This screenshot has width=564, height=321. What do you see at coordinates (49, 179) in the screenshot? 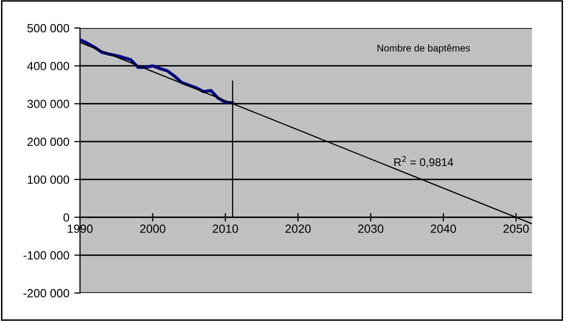
I see `y-tick-label: 100 000` at bounding box center [49, 179].